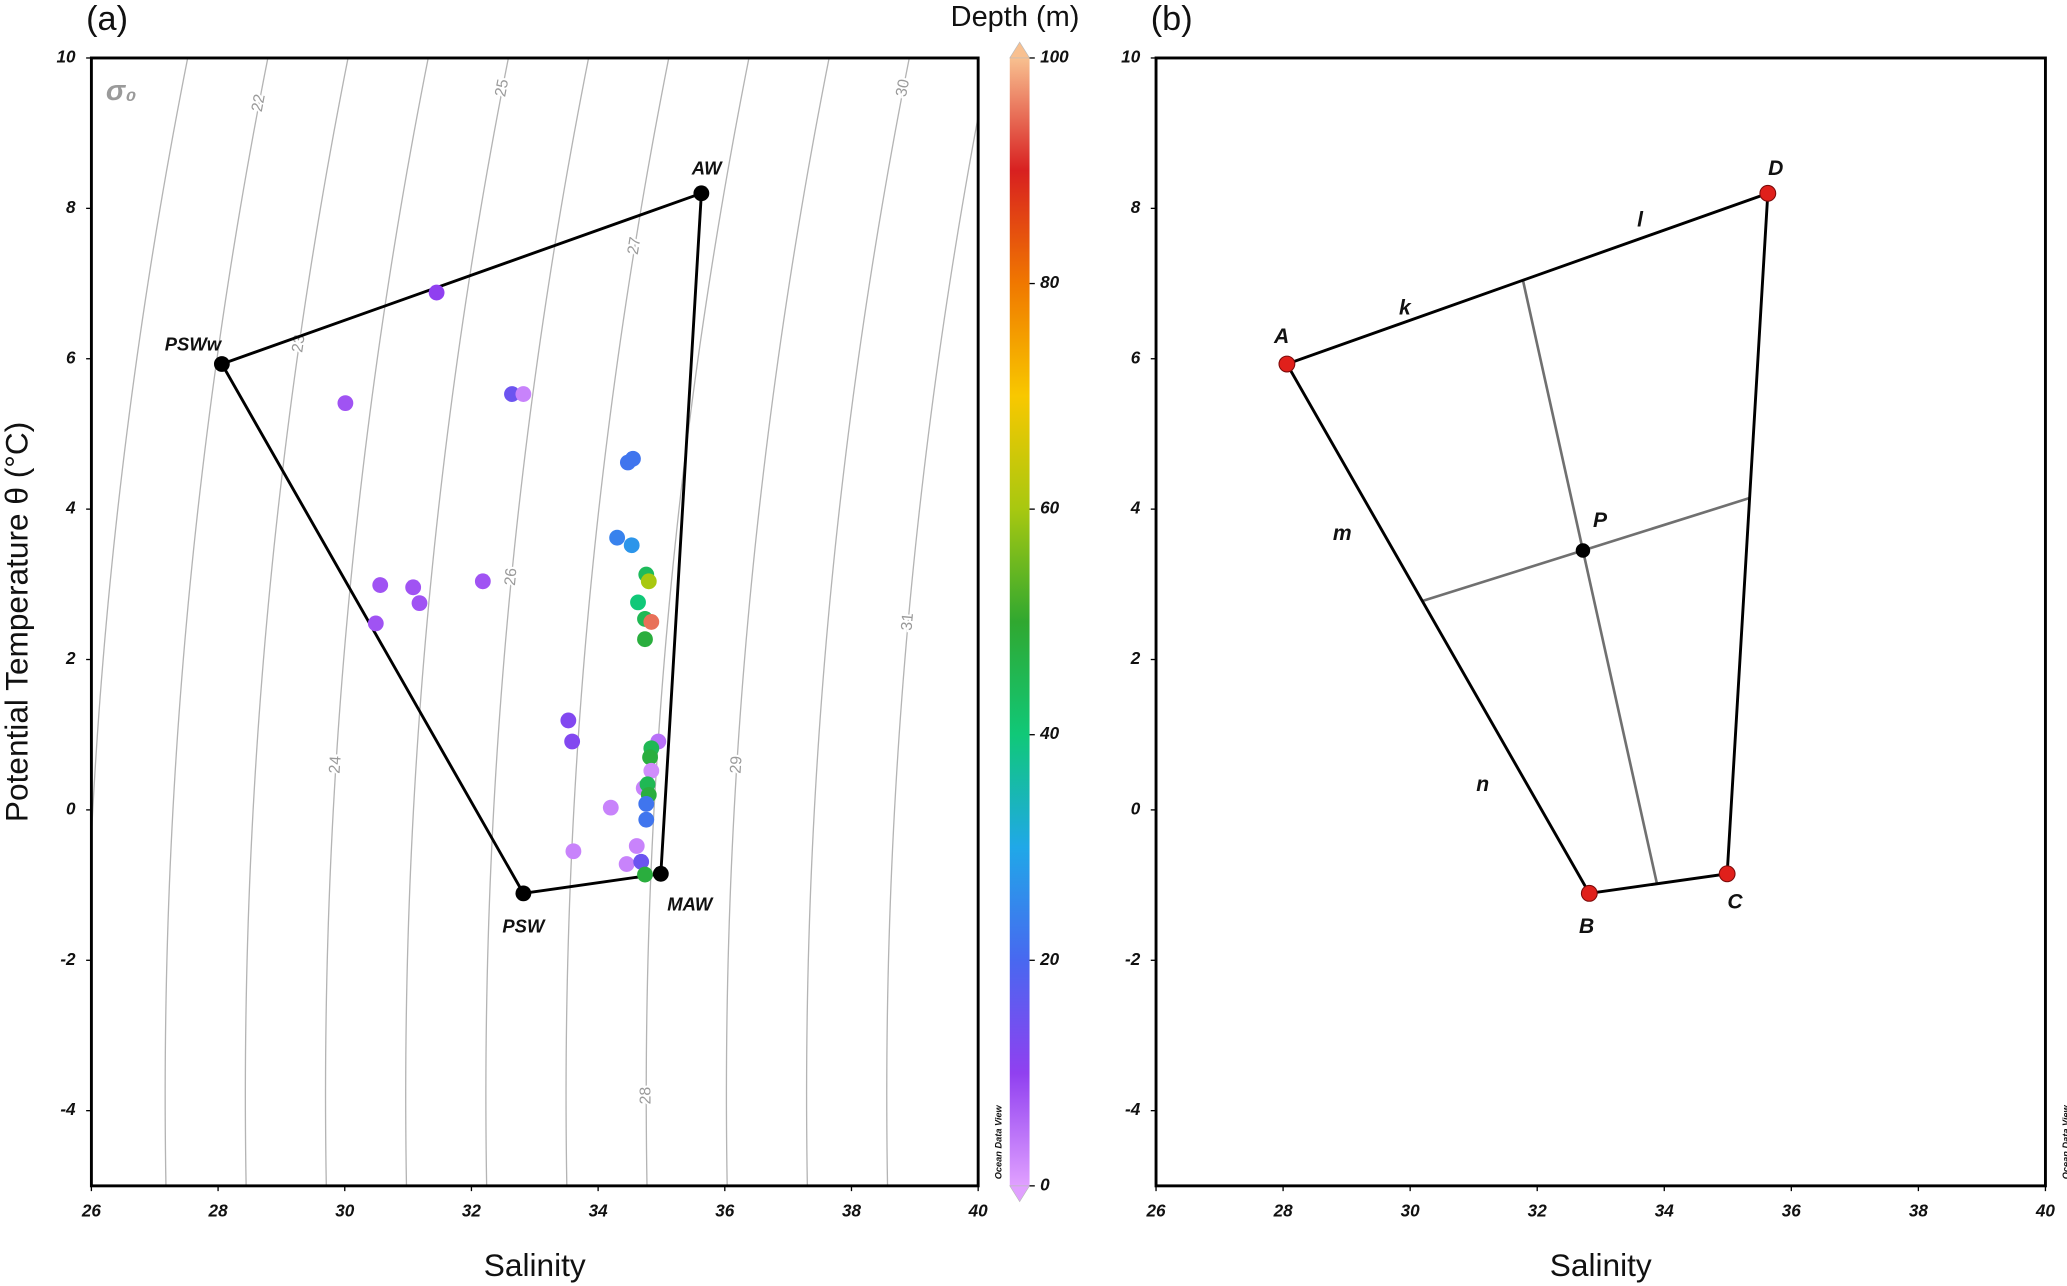 The height and width of the screenshot is (1286, 2067). What do you see at coordinates (1131, 56) in the screenshot?
I see `y-tick-label: 10` at bounding box center [1131, 56].